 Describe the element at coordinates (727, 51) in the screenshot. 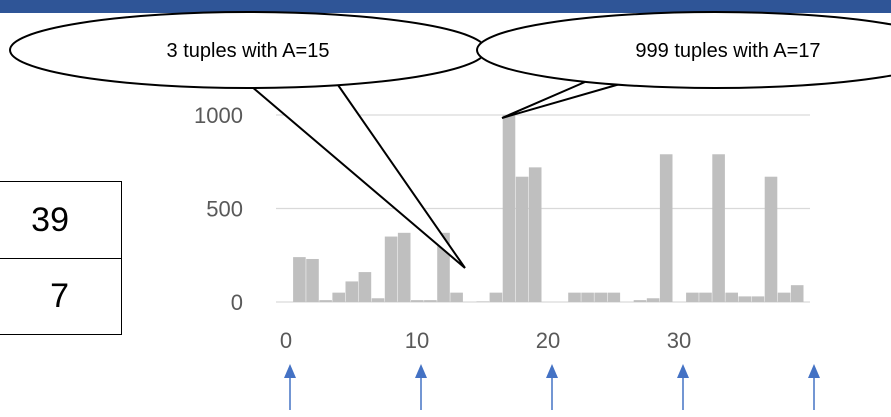

I see `callout-right-text: 999 tuples with A=17` at that location.